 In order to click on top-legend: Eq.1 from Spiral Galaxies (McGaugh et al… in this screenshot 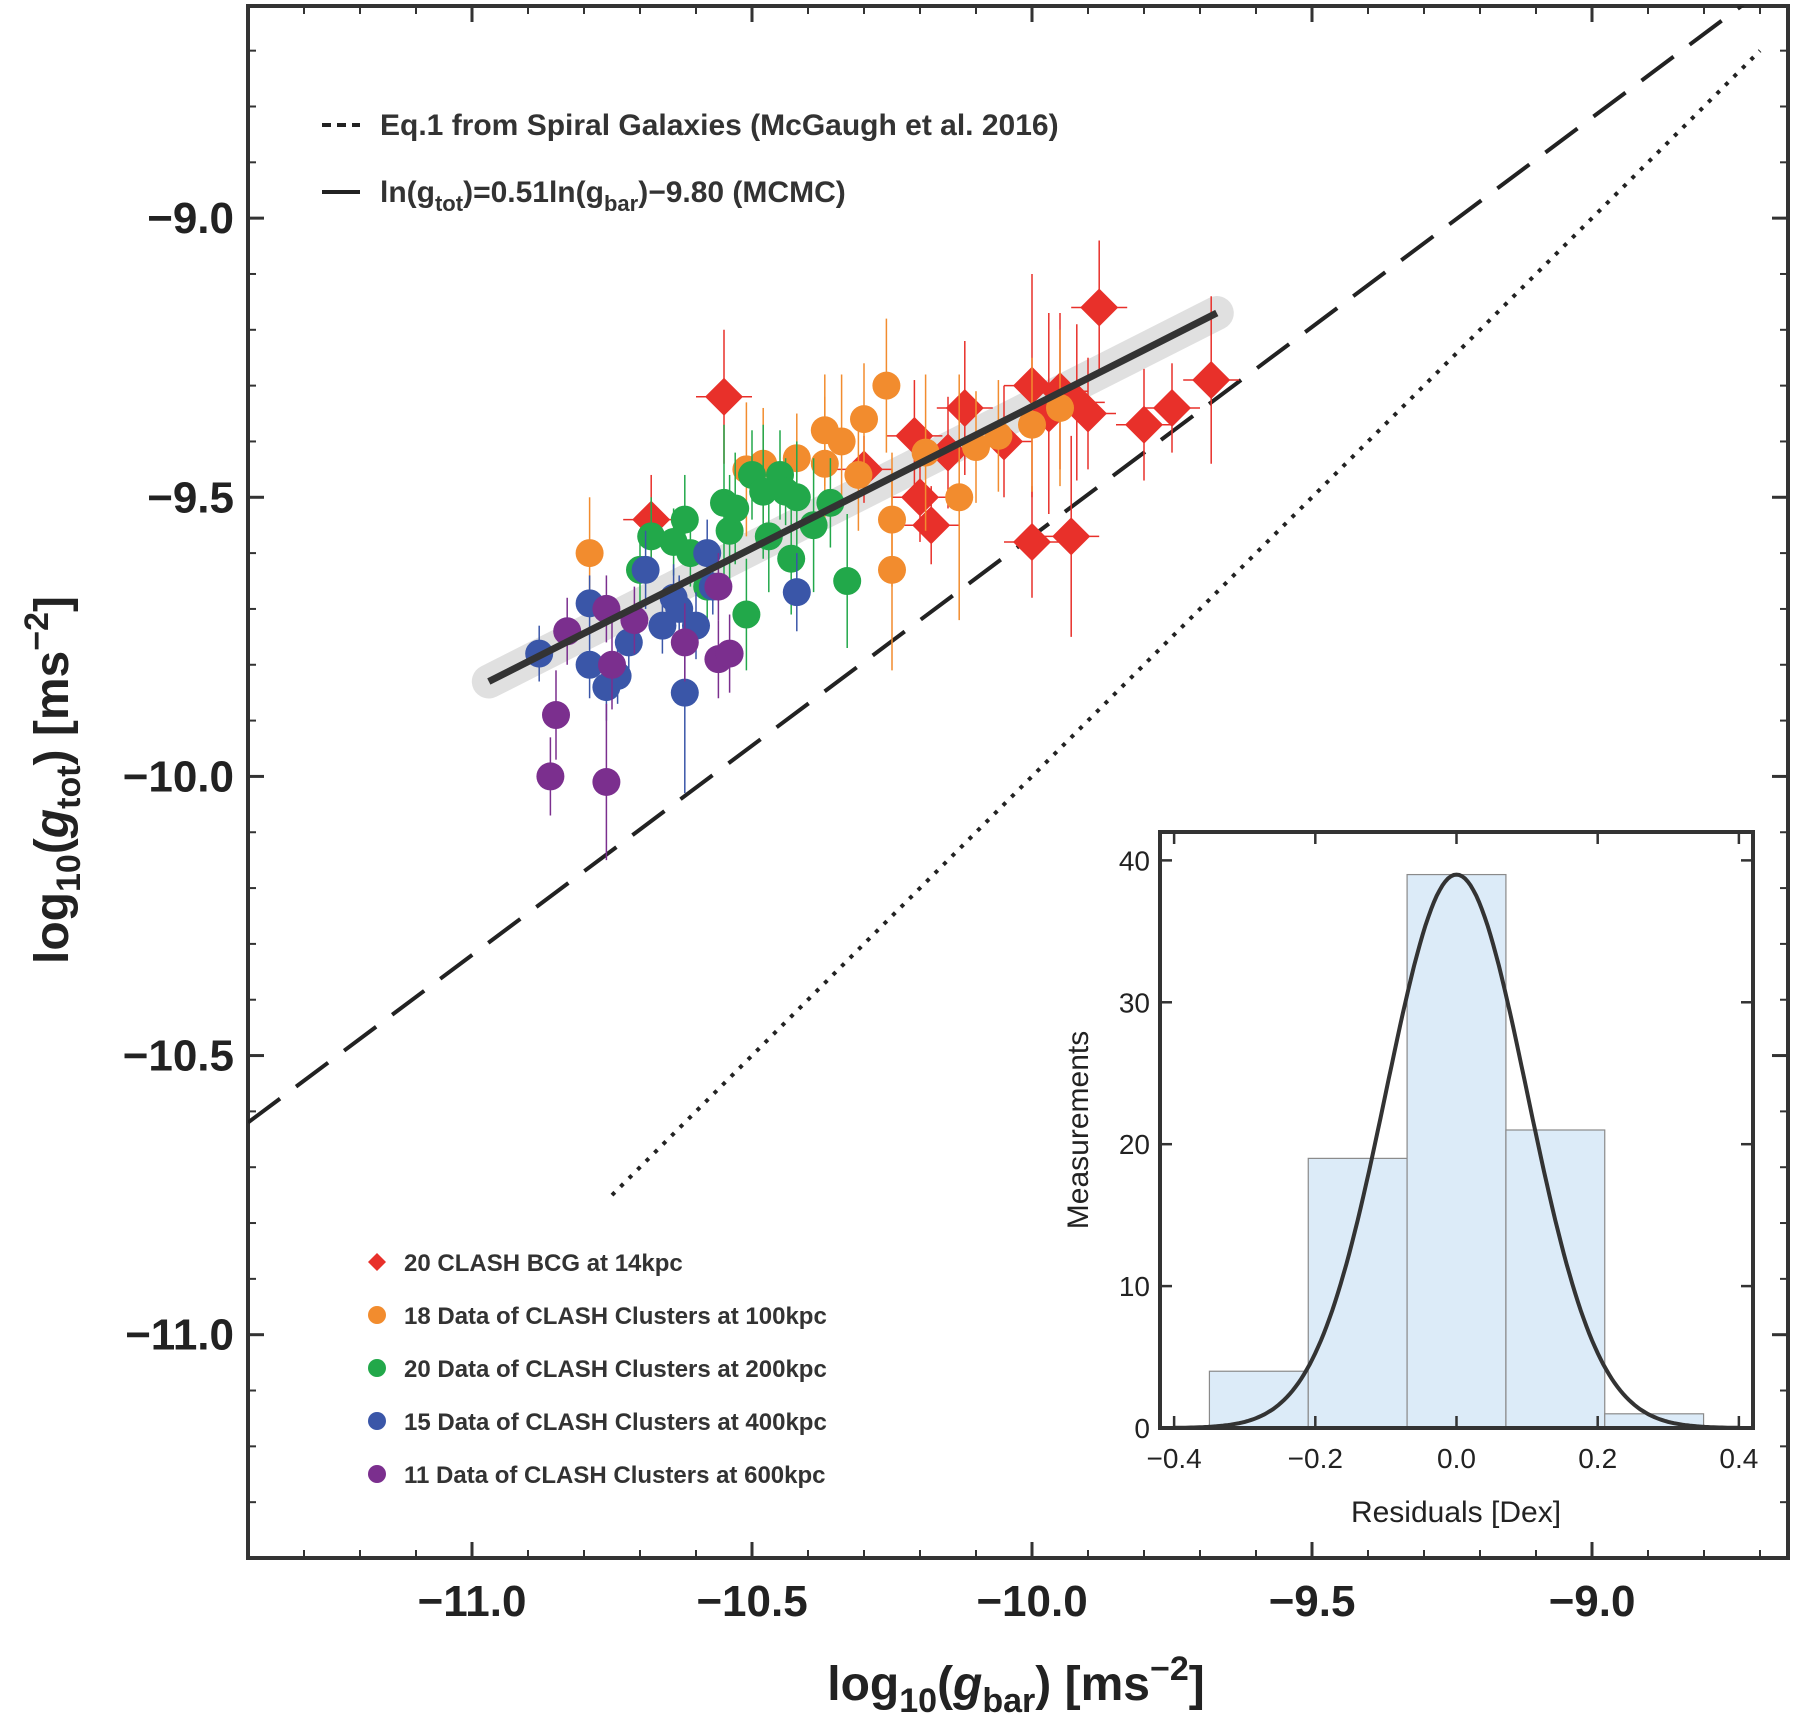, I will do `click(690, 162)`.